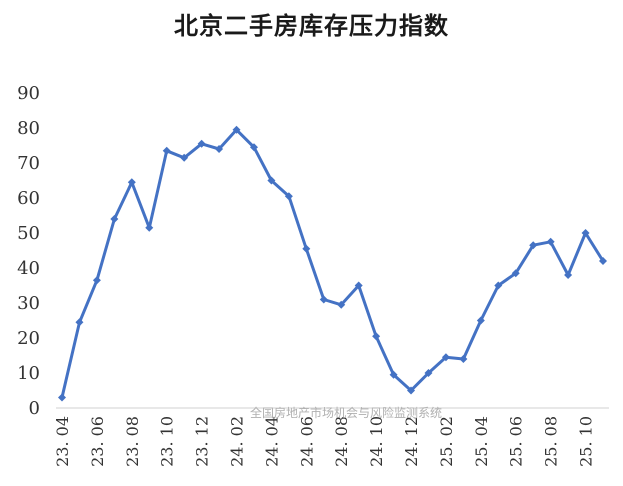  What do you see at coordinates (62, 441) in the screenshot?
I see `x-tick-label: 23. 04` at bounding box center [62, 441].